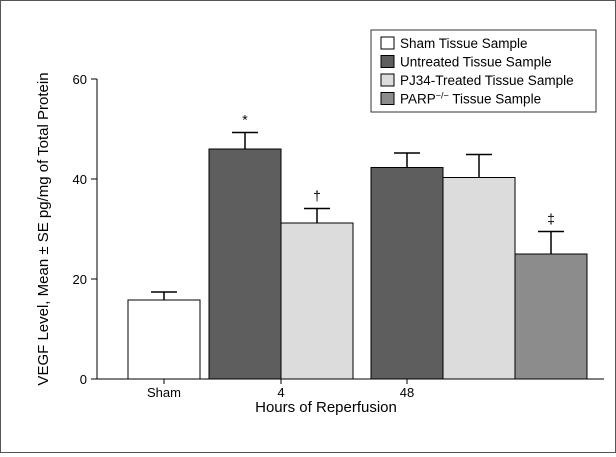 This screenshot has width=616, height=457. What do you see at coordinates (317, 196) in the screenshot?
I see `significance-marker-s2-4: †` at bounding box center [317, 196].